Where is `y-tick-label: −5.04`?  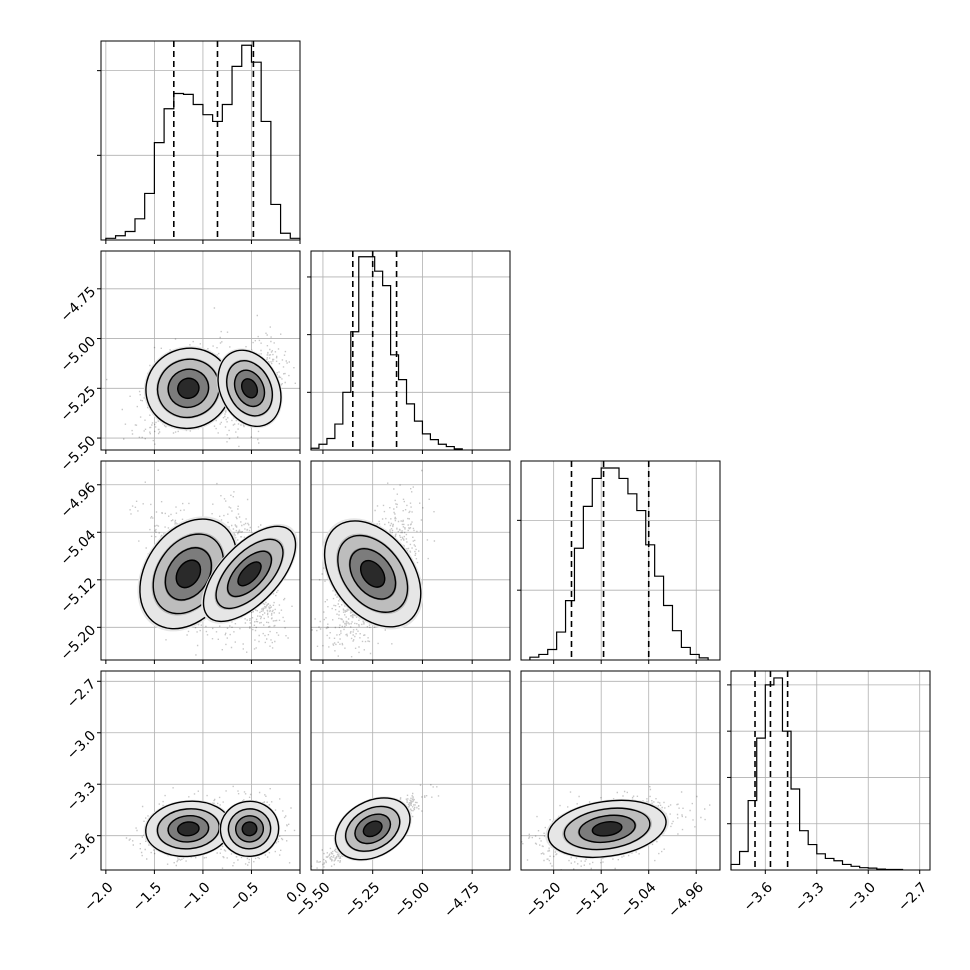
y-tick-label: −5.04 is located at coordinates (79, 548).